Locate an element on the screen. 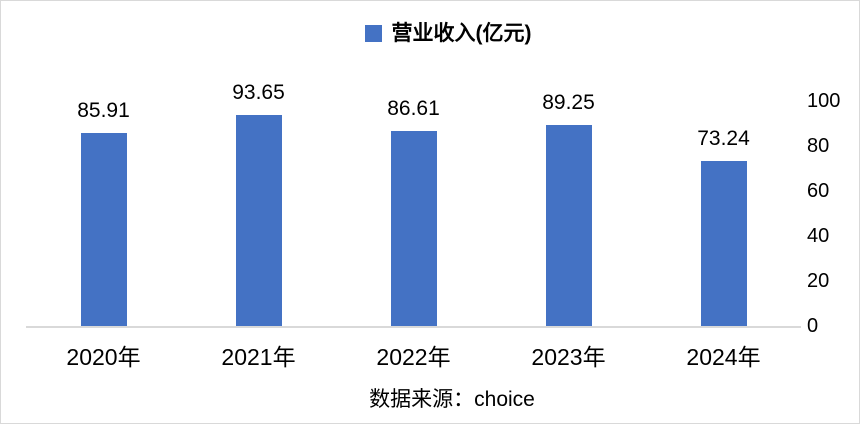 The height and width of the screenshot is (424, 860). legend-label: 营业收入(亿元) is located at coordinates (461, 33).